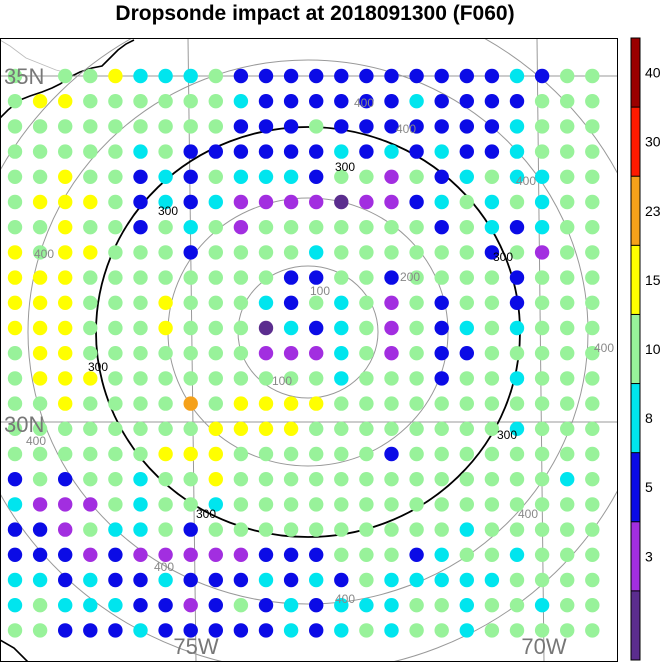 Image resolution: width=662 pixels, height=664 pixels. What do you see at coordinates (15, 650) in the screenshot?
I see `coastline-south` at bounding box center [15, 650].